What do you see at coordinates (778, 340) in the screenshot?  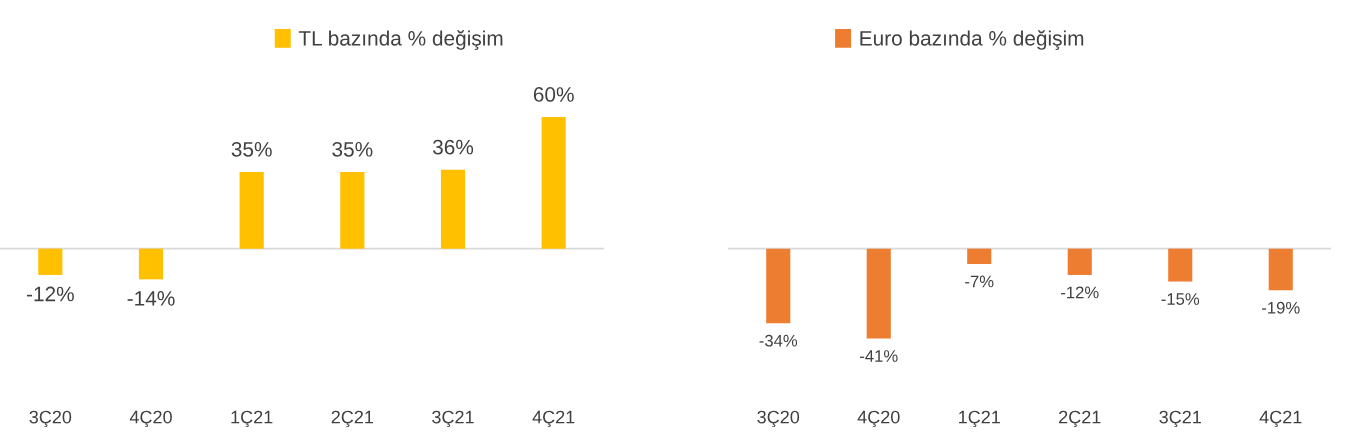 I see `data-label: -34%` at bounding box center [778, 340].